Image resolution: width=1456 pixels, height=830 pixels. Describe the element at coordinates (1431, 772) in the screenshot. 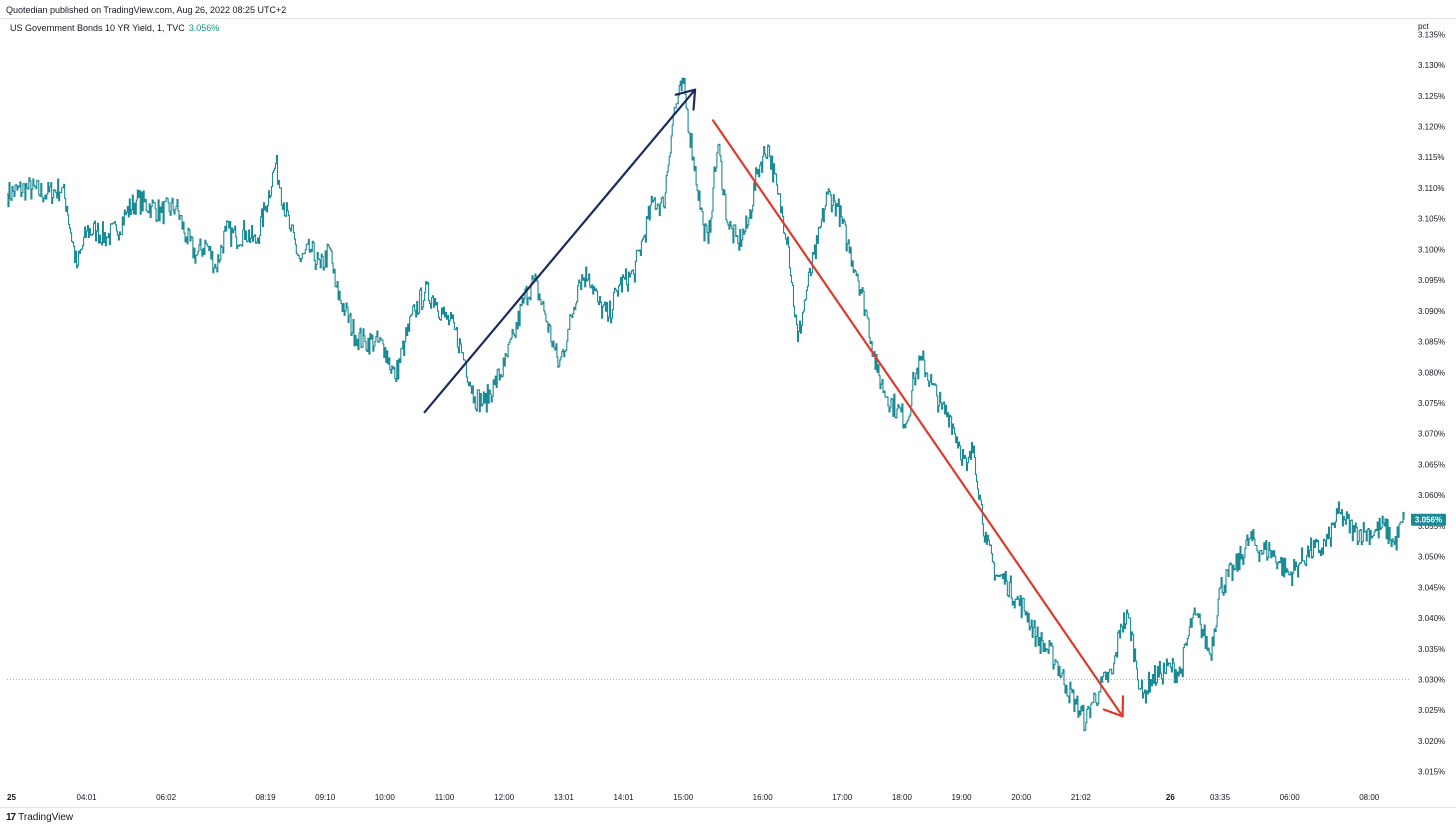

I see `y-tick-label: 3.015%` at that location.